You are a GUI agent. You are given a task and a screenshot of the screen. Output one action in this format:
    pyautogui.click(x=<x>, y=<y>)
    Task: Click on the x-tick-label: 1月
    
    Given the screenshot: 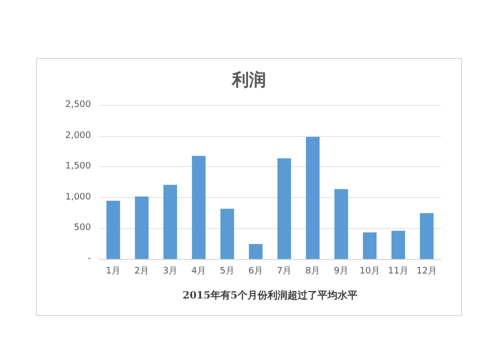 What is the action you would take?
    pyautogui.click(x=113, y=271)
    